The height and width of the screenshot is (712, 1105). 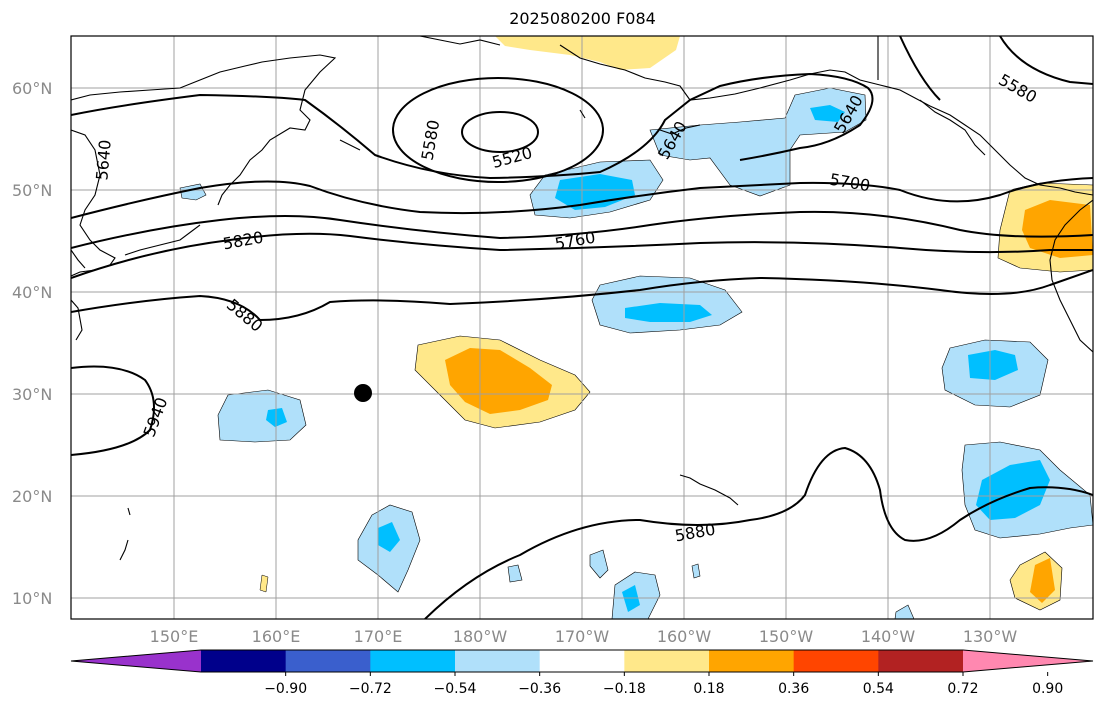 What do you see at coordinates (378, 636) in the screenshot?
I see `lon-tick-label: 170°E` at bounding box center [378, 636].